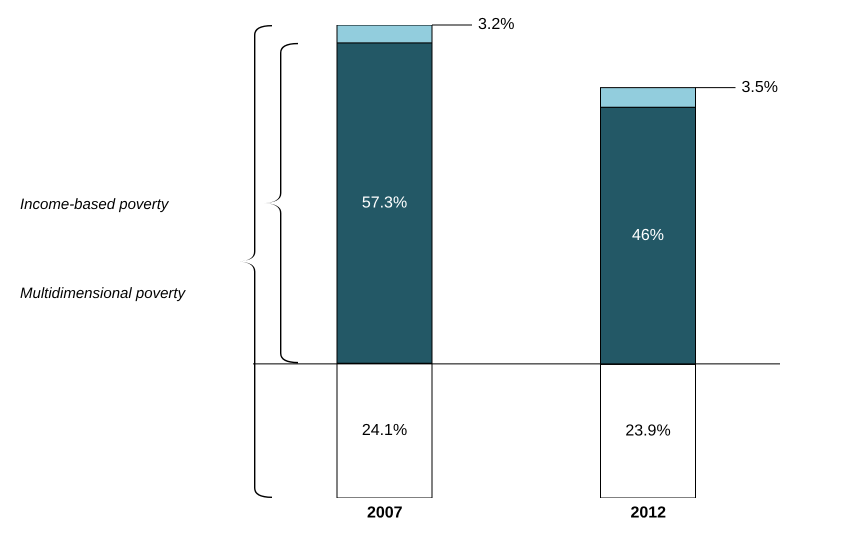 This screenshot has height=557, width=861. I want to click on x-tick-label: 2012, so click(648, 513).